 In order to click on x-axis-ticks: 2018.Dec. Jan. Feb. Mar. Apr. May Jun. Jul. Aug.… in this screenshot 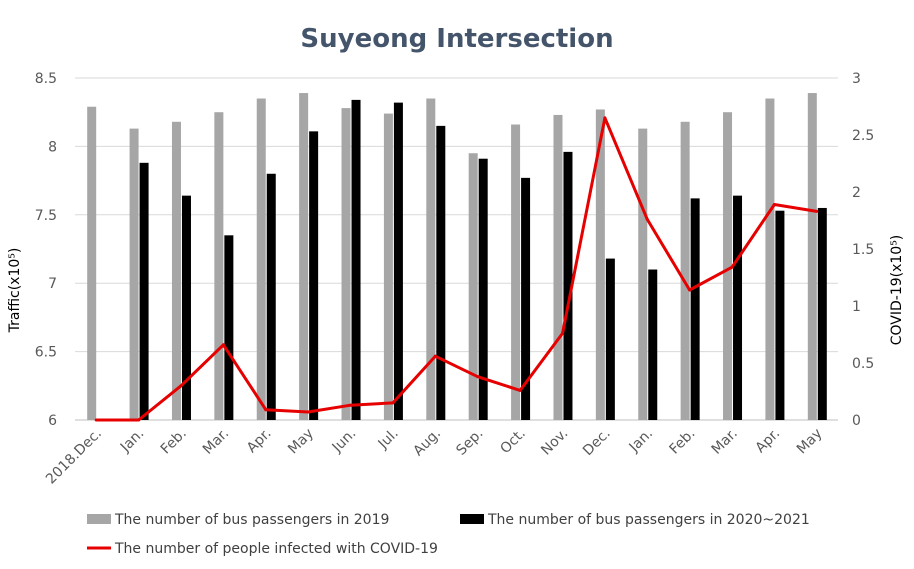, I will do `click(434, 457)`.